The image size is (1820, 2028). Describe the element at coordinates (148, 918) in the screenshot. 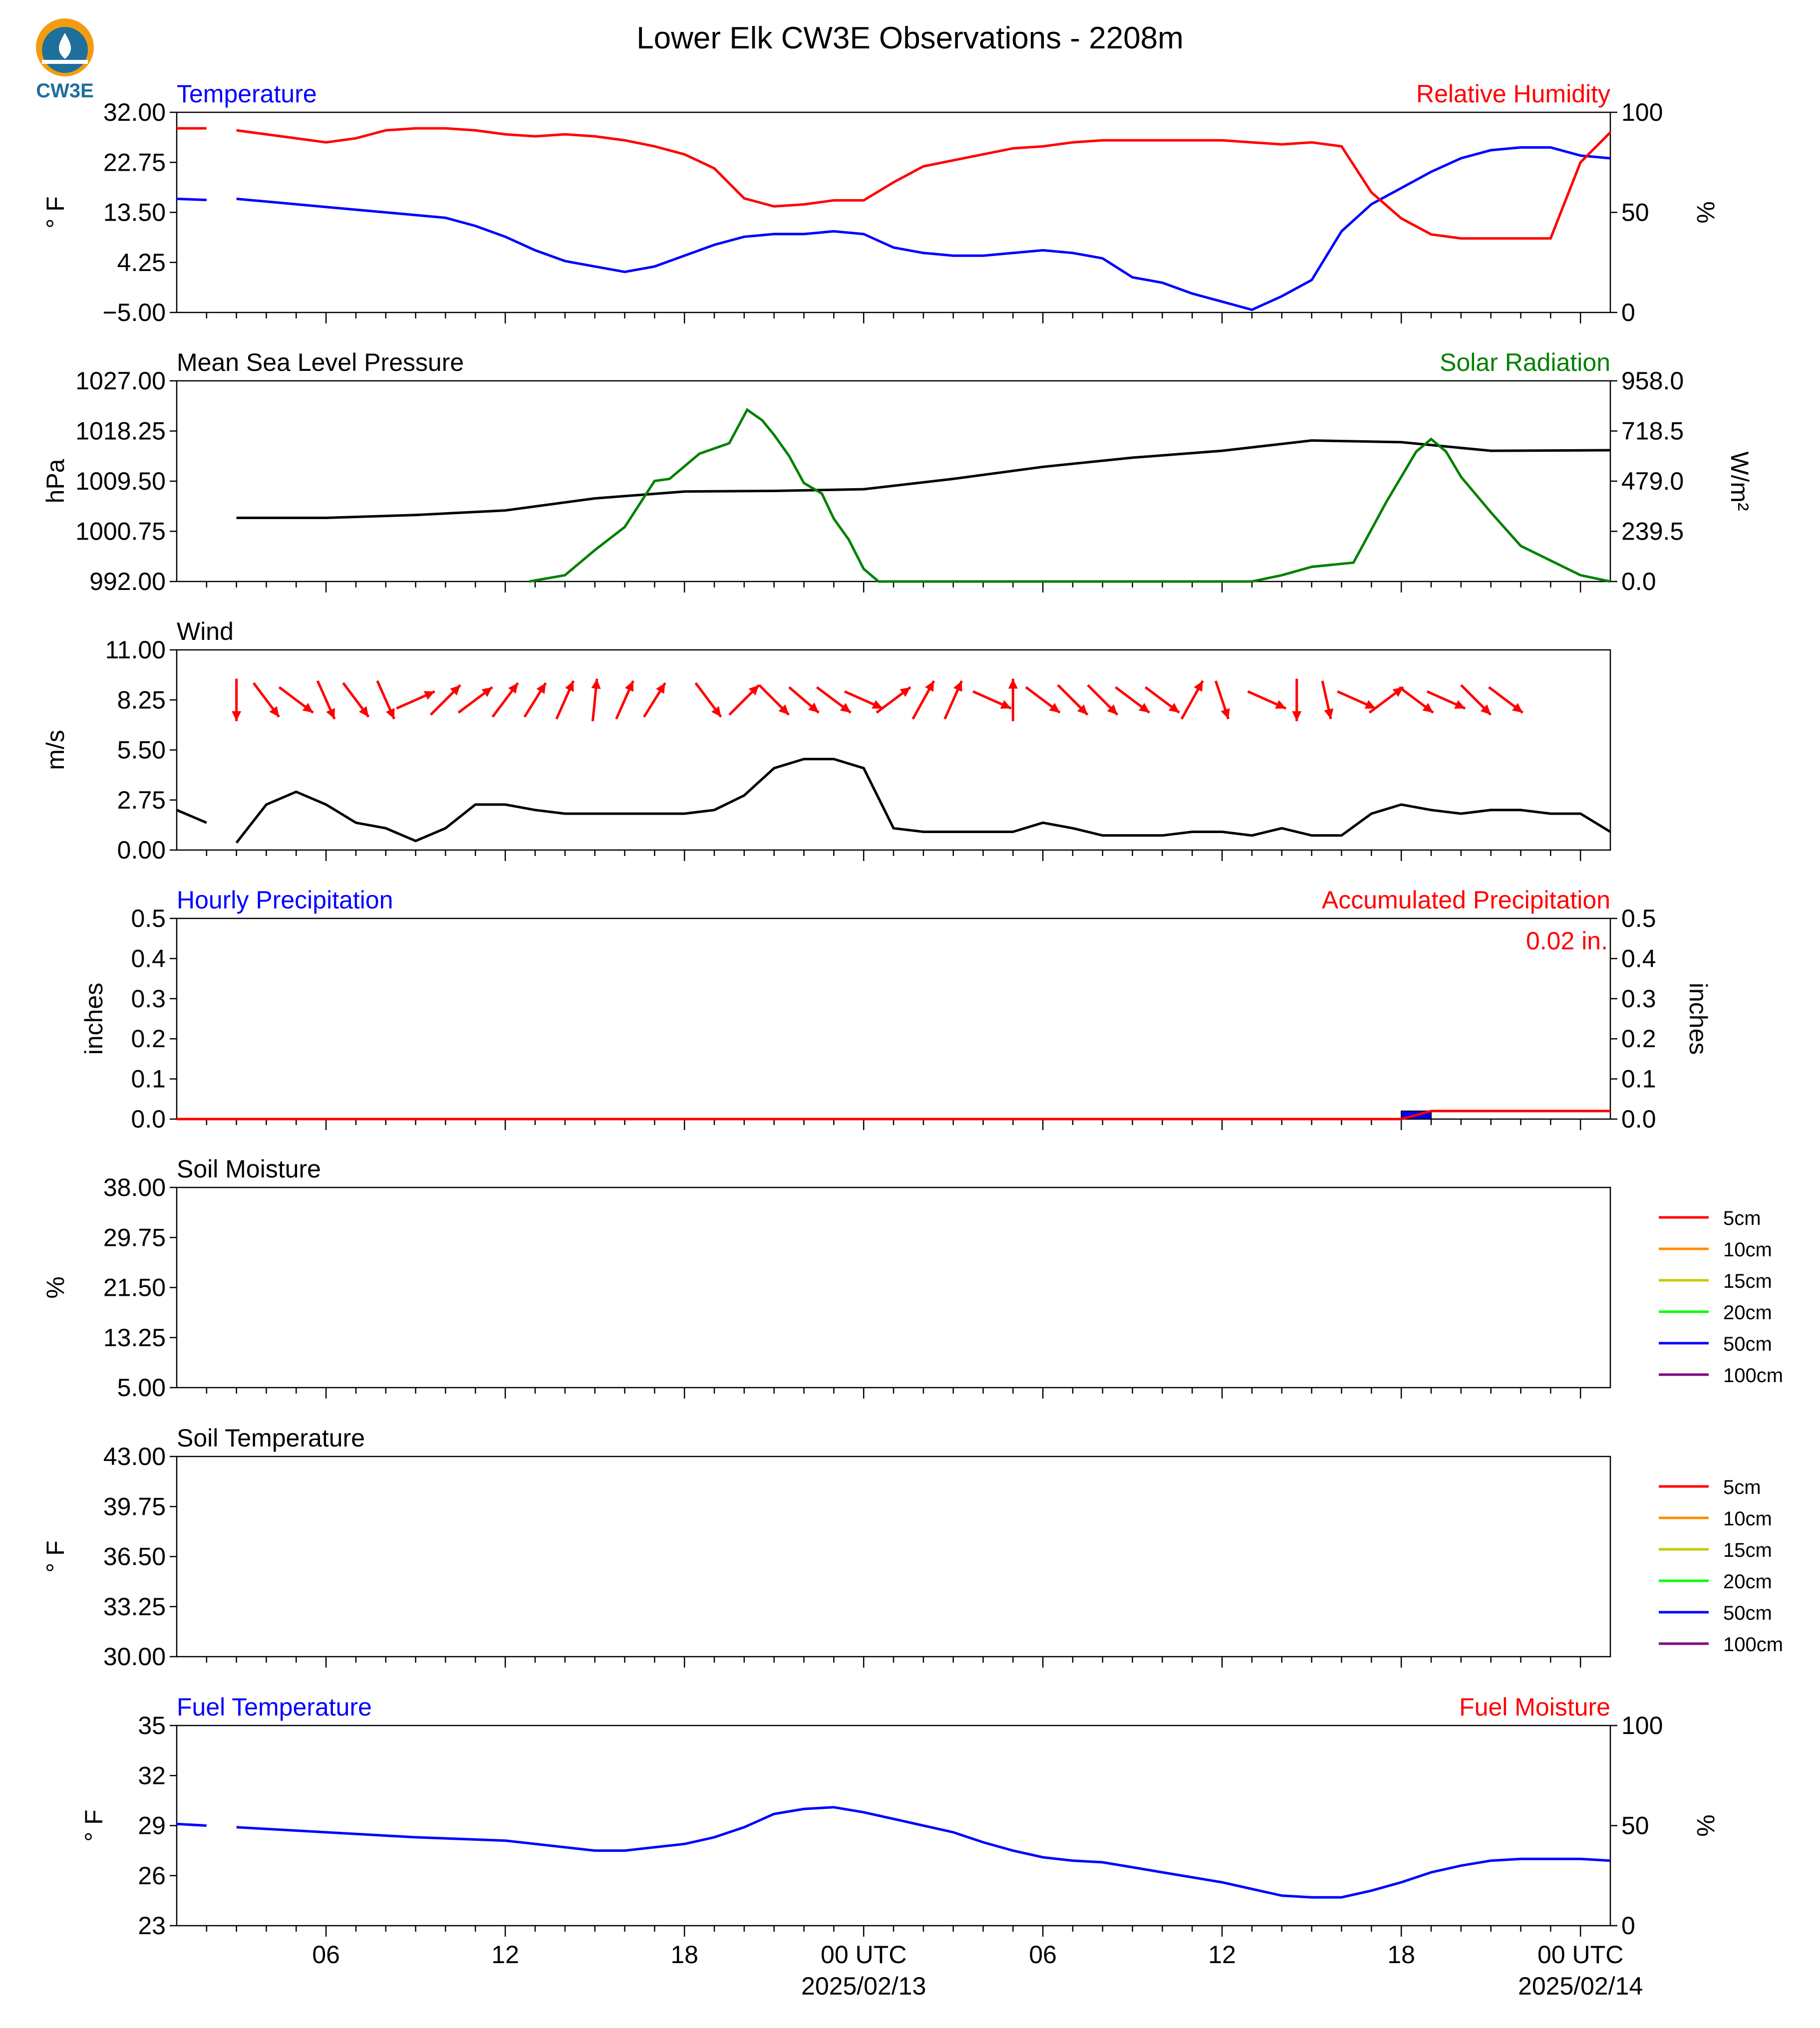

I see `precip-ytick-label: 0.5` at that location.